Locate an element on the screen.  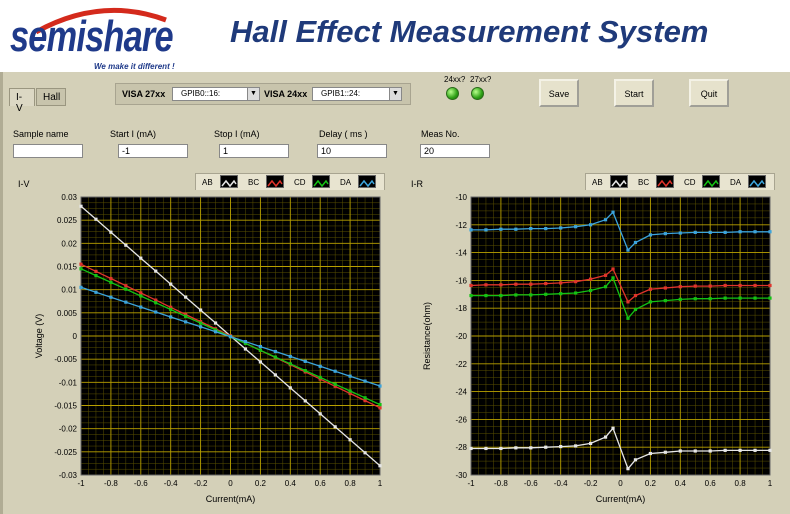
sample-name-field is located at coordinates (48, 151).